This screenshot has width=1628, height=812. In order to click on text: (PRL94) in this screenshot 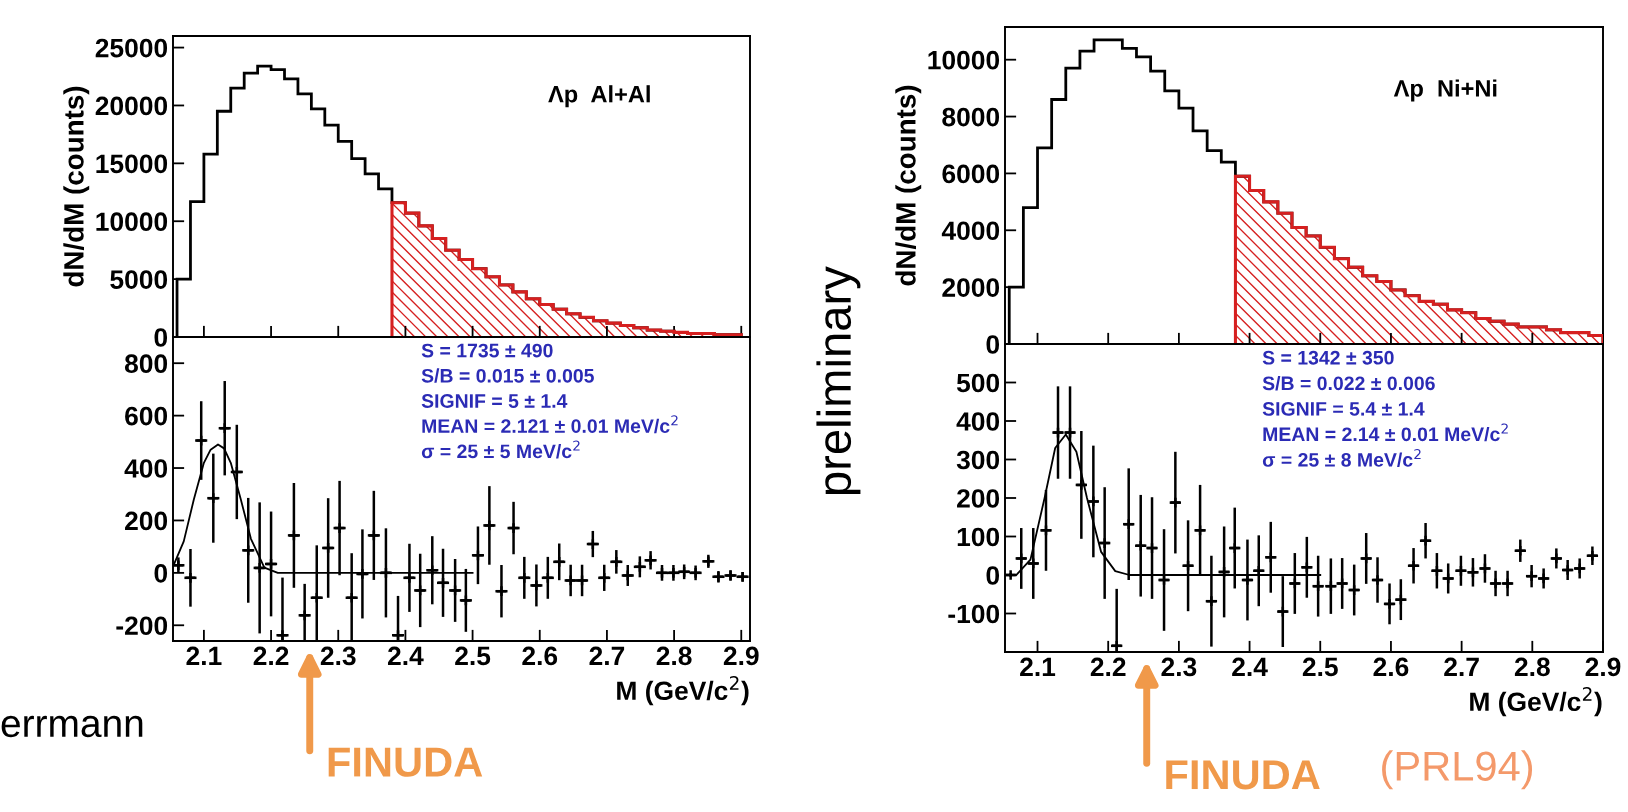, I will do `click(1457, 770)`.